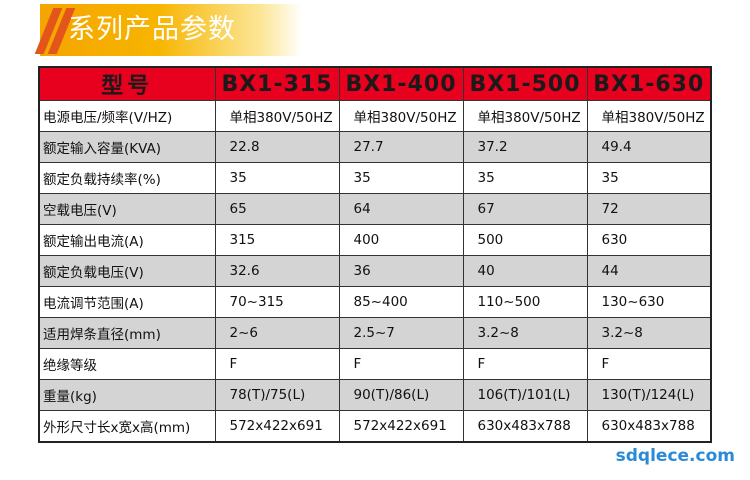 Image resolution: width=750 pixels, height=480 pixels. I want to click on row-label: 绝缘等级, so click(127, 364).